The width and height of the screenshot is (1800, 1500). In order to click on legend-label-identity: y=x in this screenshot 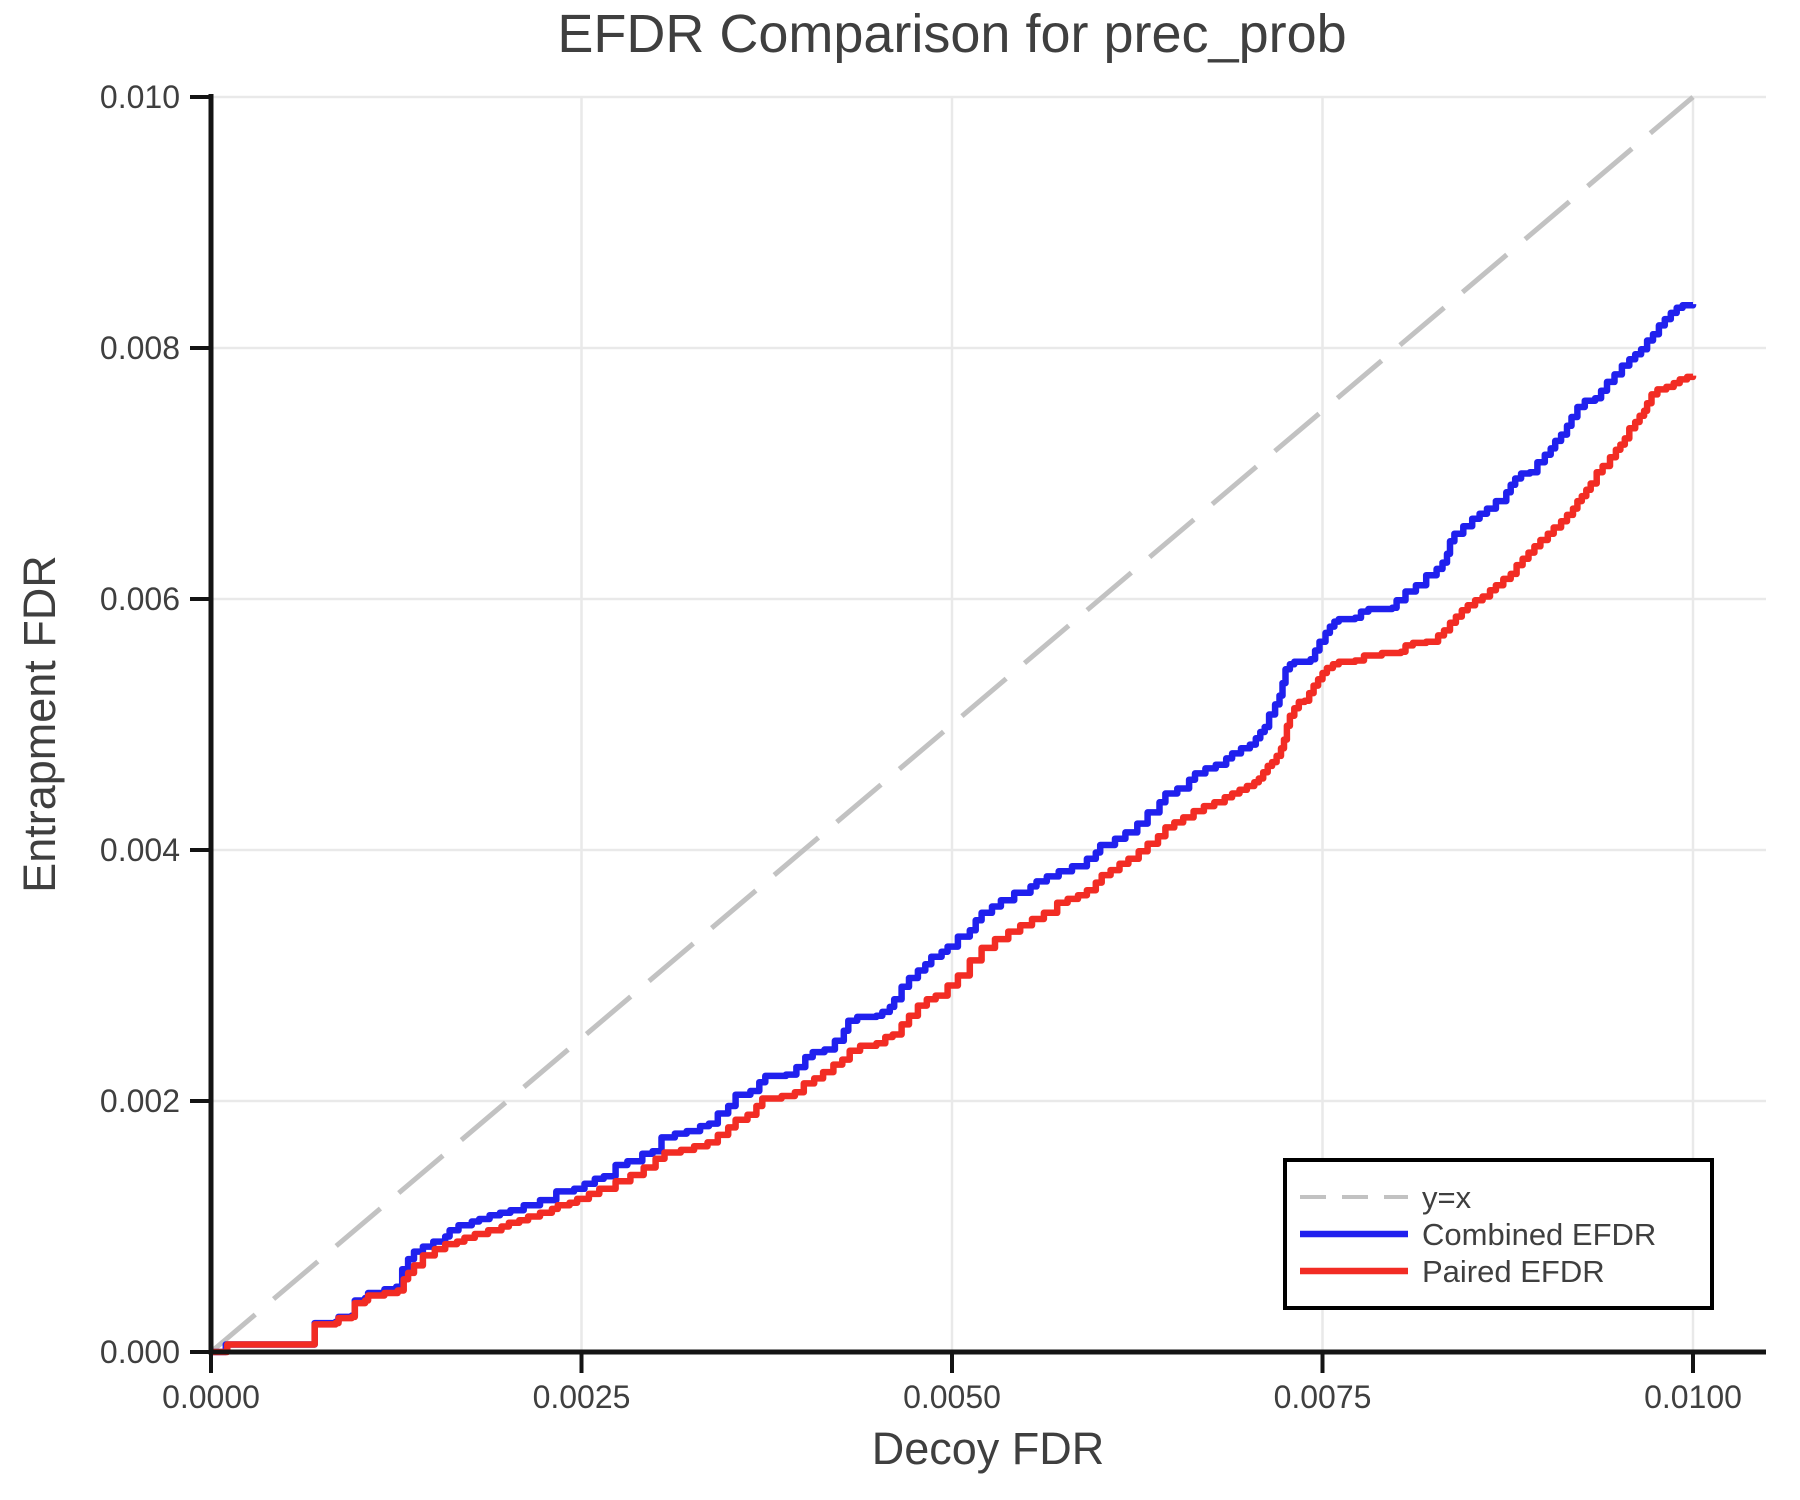, I will do `click(1447, 1197)`.